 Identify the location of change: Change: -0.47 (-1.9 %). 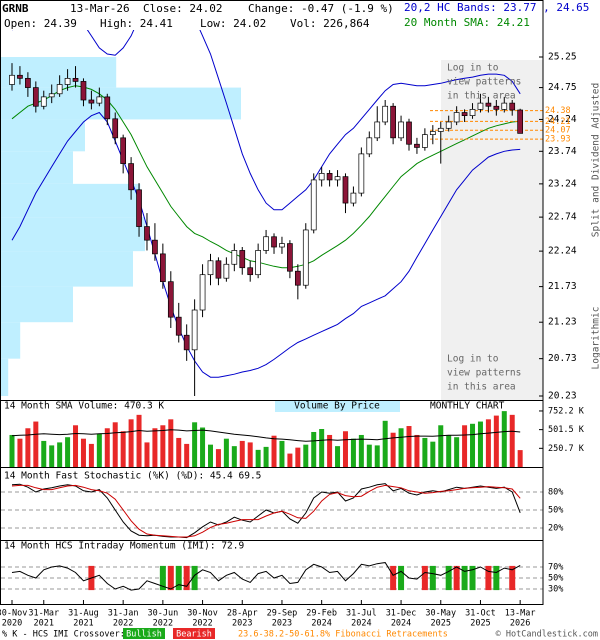
(321, 8).